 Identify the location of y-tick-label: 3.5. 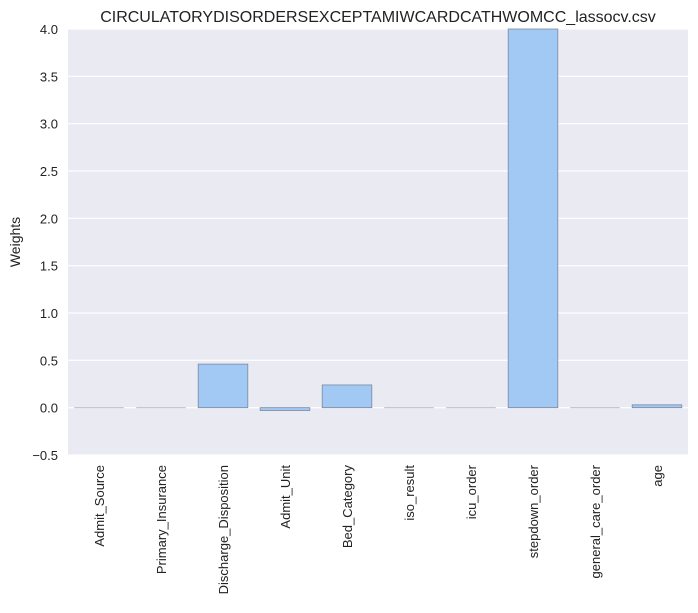
(49, 76).